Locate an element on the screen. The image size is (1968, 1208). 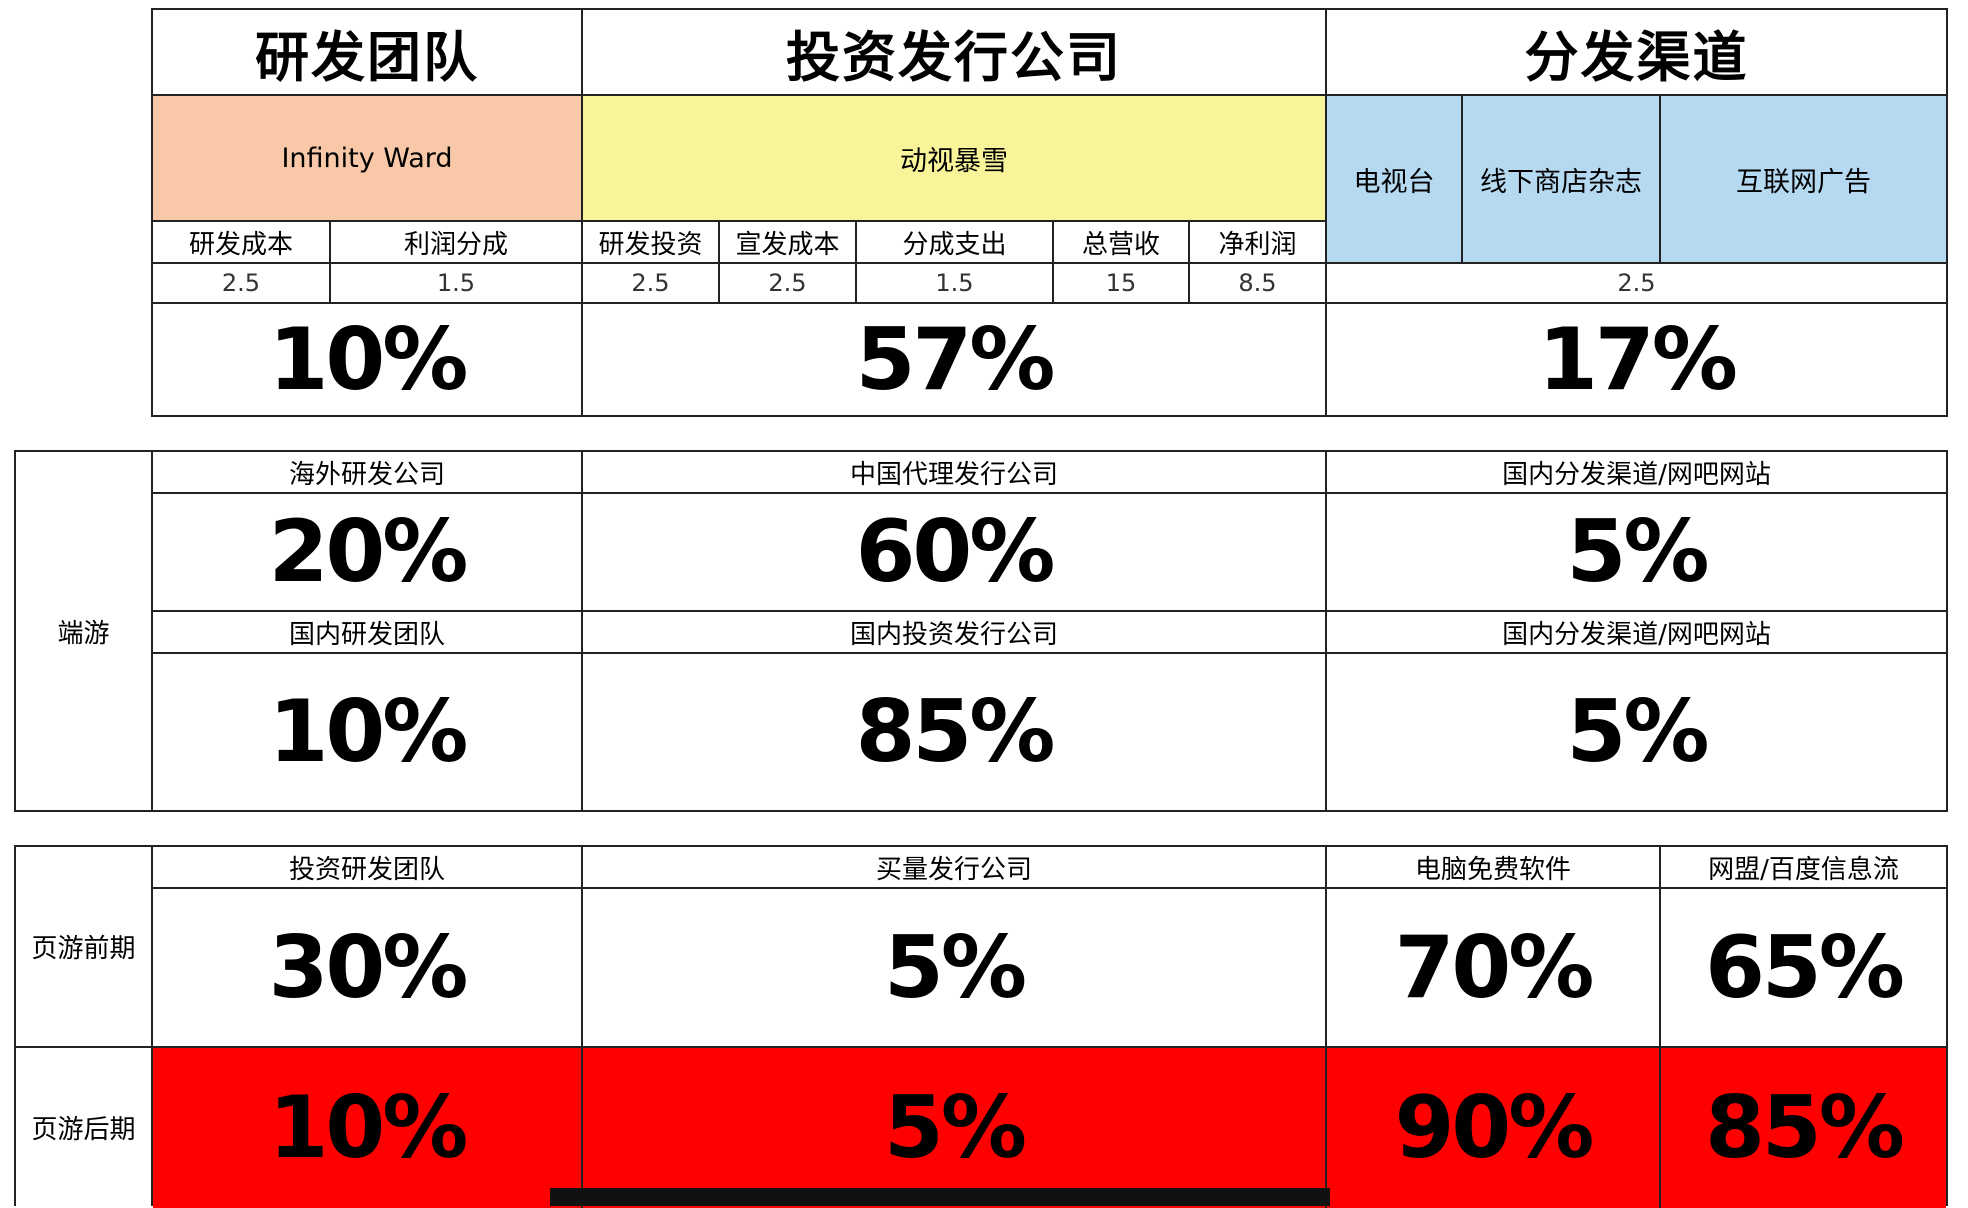
label-net-profit: 净利润 is located at coordinates (1258, 243).